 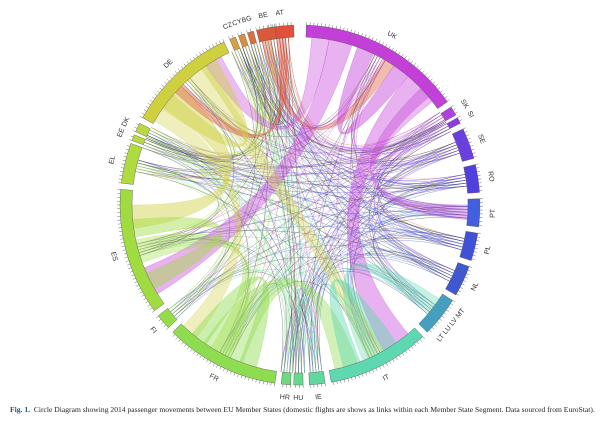 What do you see at coordinates (475, 286) in the screenshot?
I see `segment-label: NL` at bounding box center [475, 286].